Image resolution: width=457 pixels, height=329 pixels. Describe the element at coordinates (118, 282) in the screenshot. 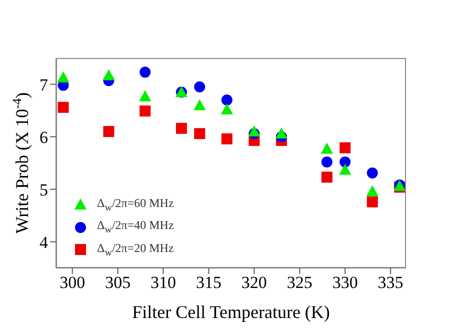

I see `x-tick-label: 305` at that location.